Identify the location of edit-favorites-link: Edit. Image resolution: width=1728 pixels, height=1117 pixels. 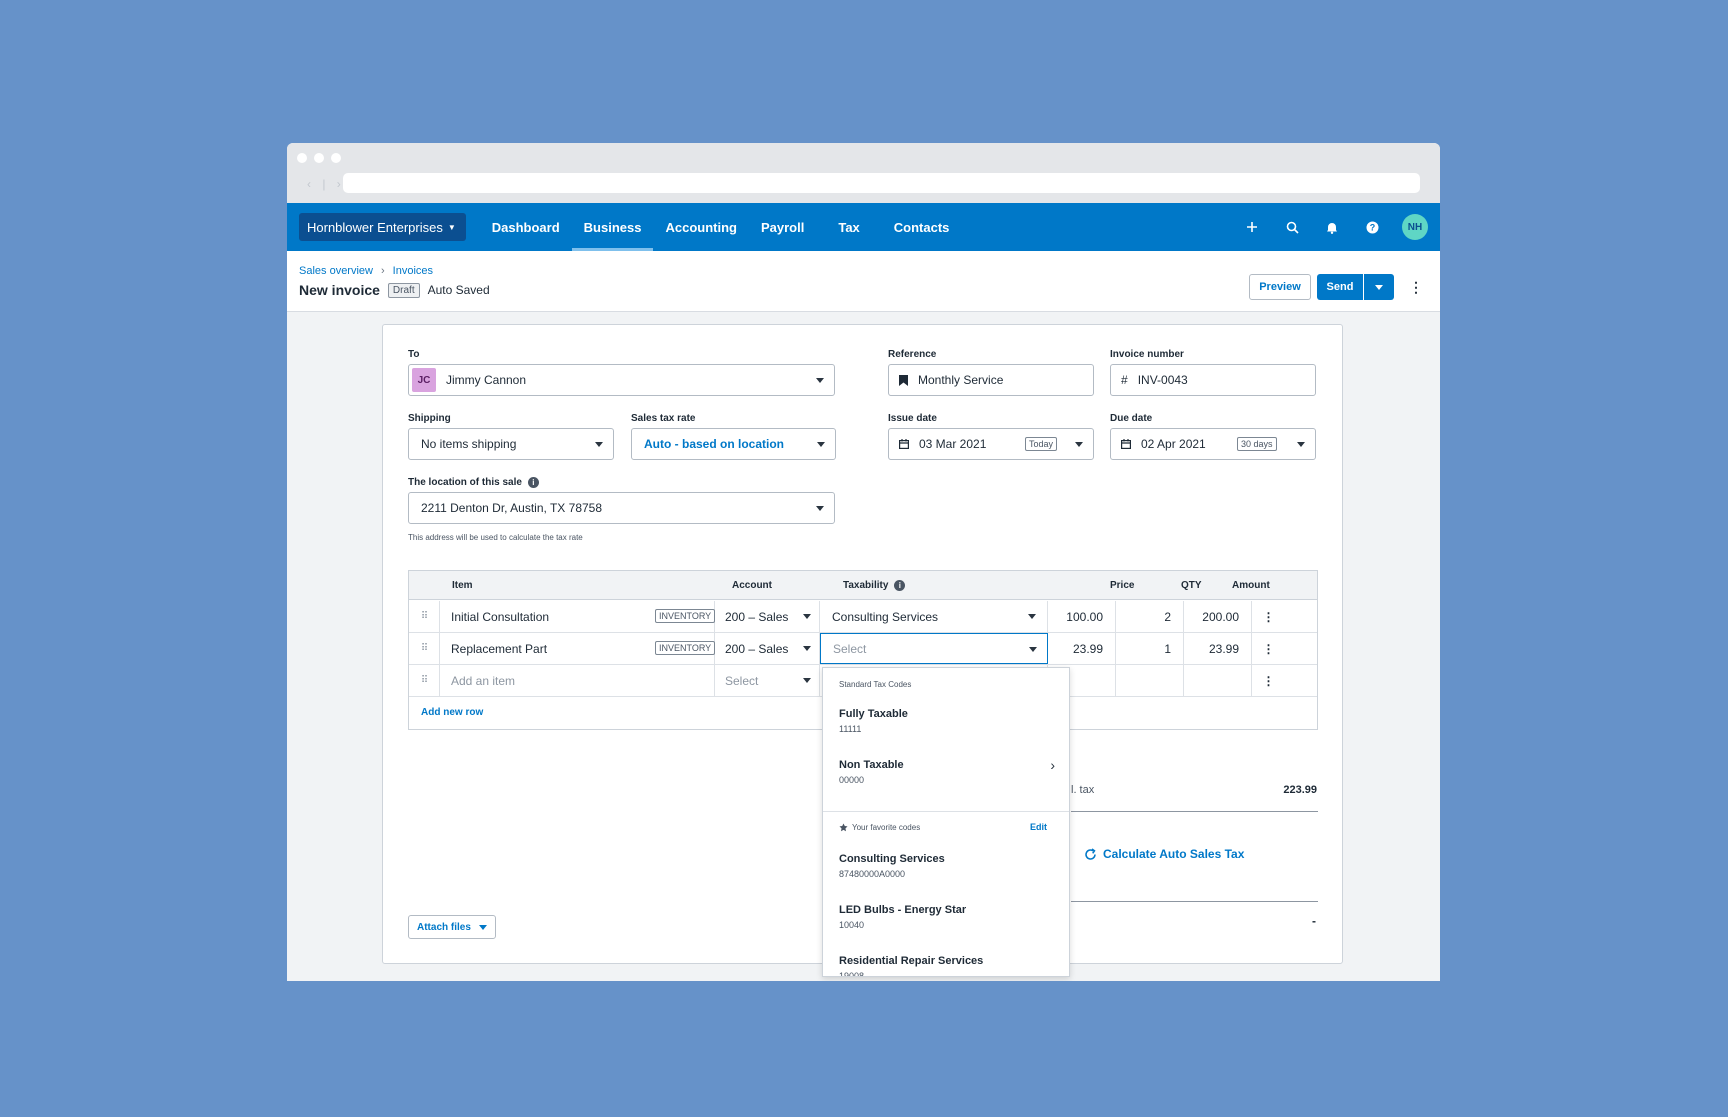
(1038, 827).